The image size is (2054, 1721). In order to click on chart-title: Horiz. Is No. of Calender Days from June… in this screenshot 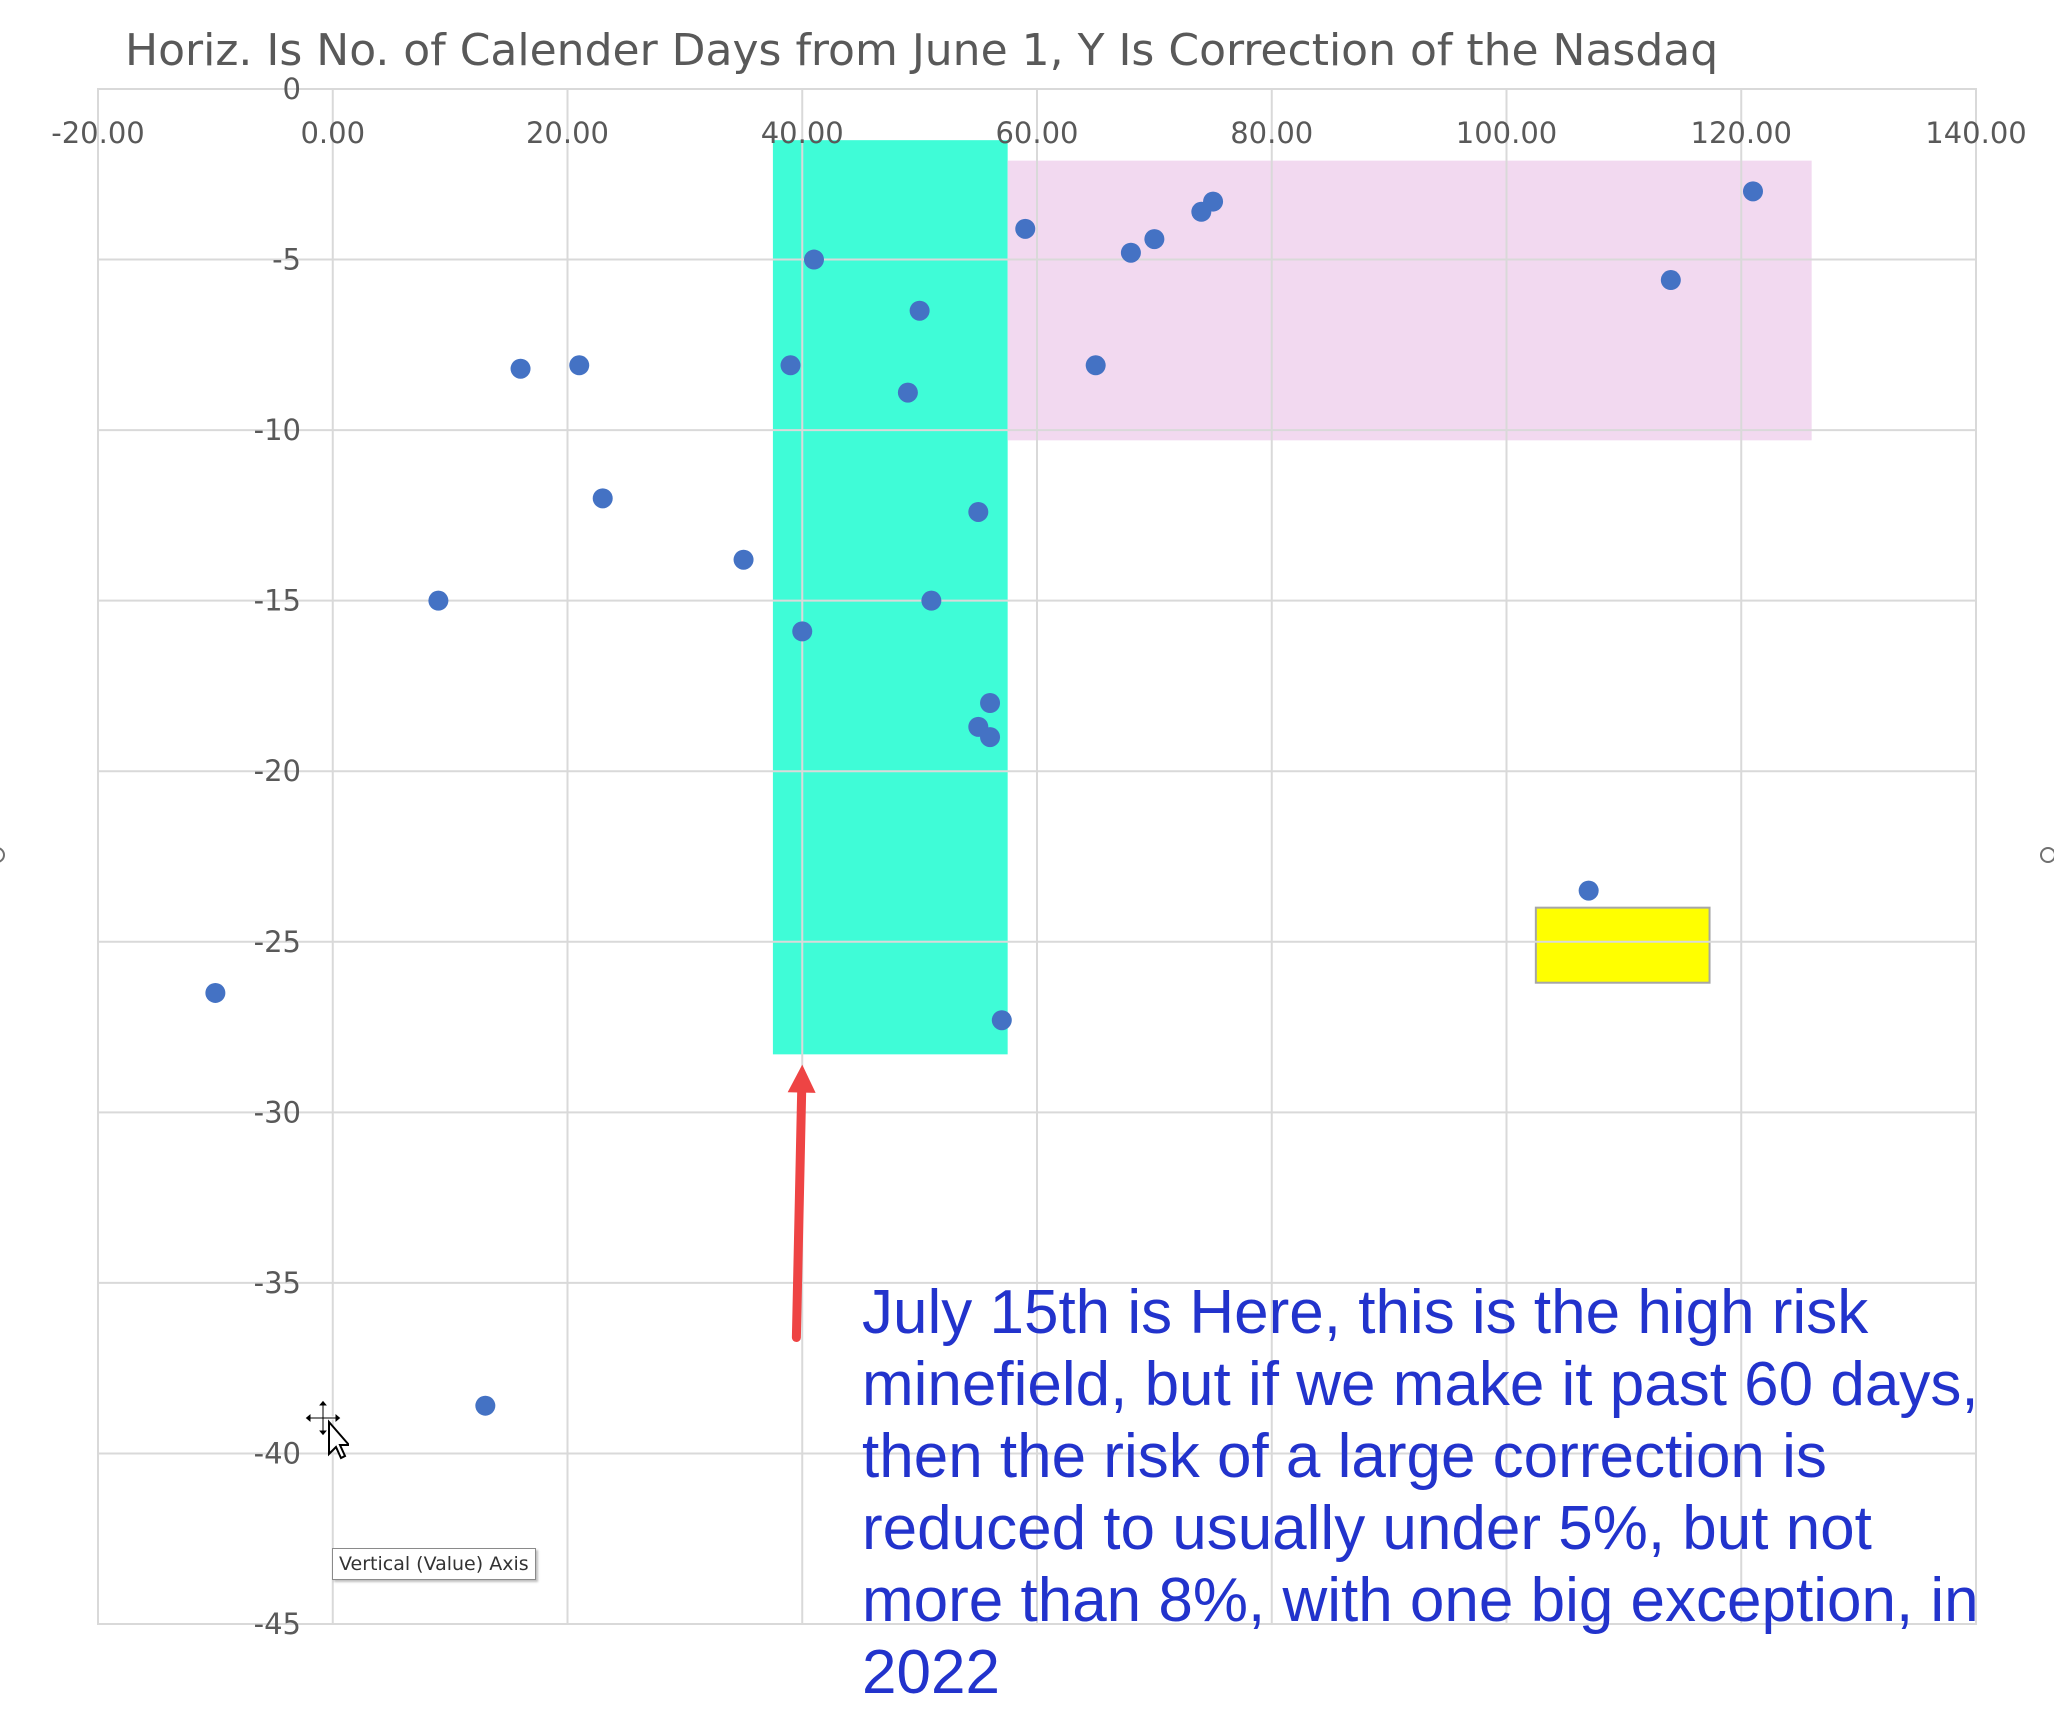, I will do `click(921, 50)`.